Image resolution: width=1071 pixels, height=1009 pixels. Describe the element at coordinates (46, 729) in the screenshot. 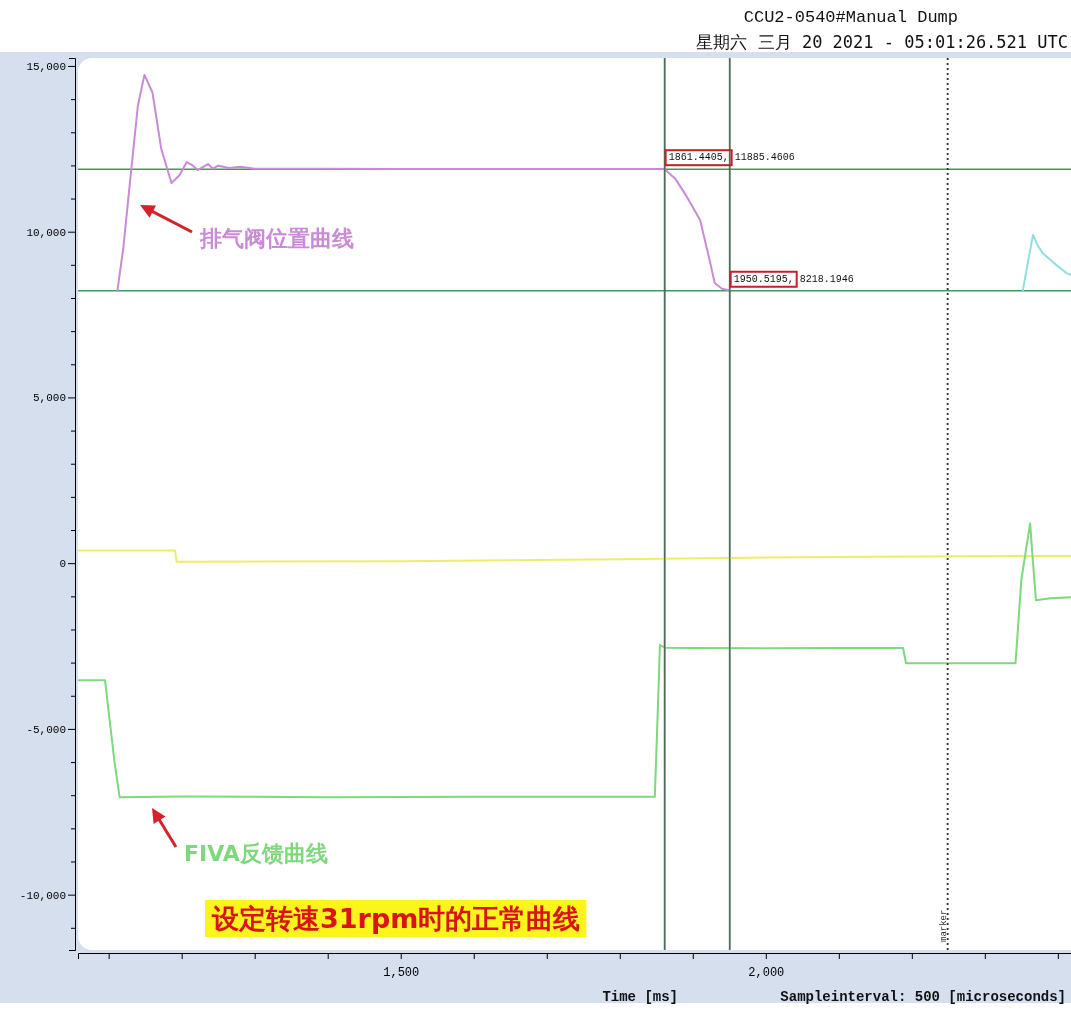

I see `y-tick-label: -5,000` at that location.